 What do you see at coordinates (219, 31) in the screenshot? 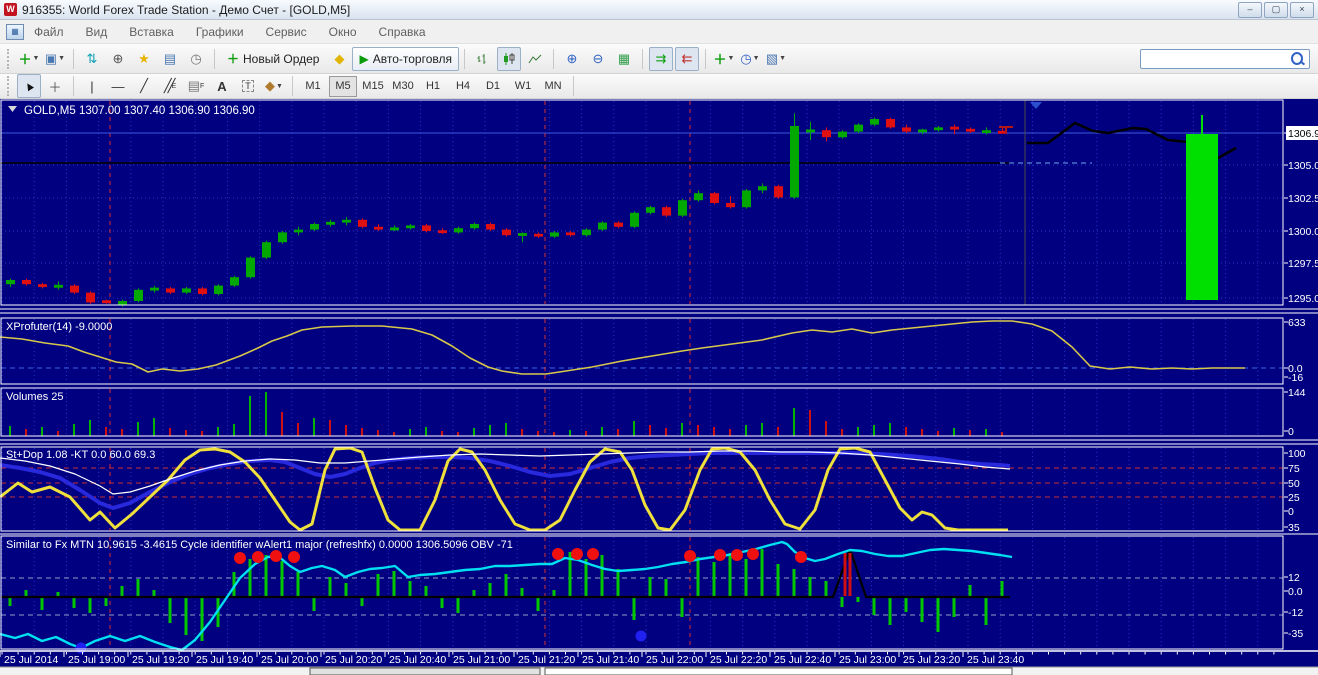
I see `menu-charts: Графики` at bounding box center [219, 31].